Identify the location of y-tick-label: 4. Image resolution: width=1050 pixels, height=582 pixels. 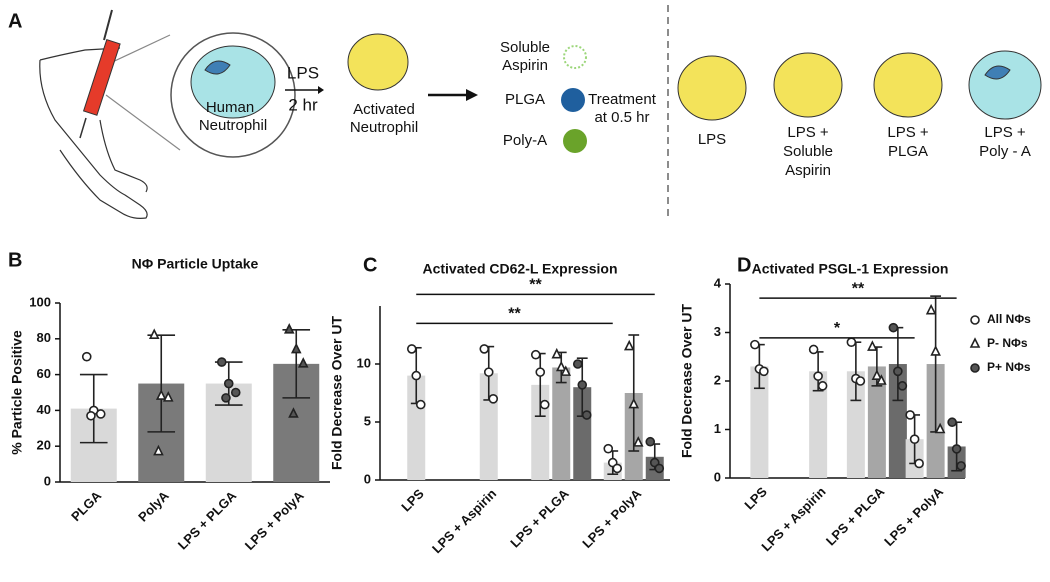
(718, 282).